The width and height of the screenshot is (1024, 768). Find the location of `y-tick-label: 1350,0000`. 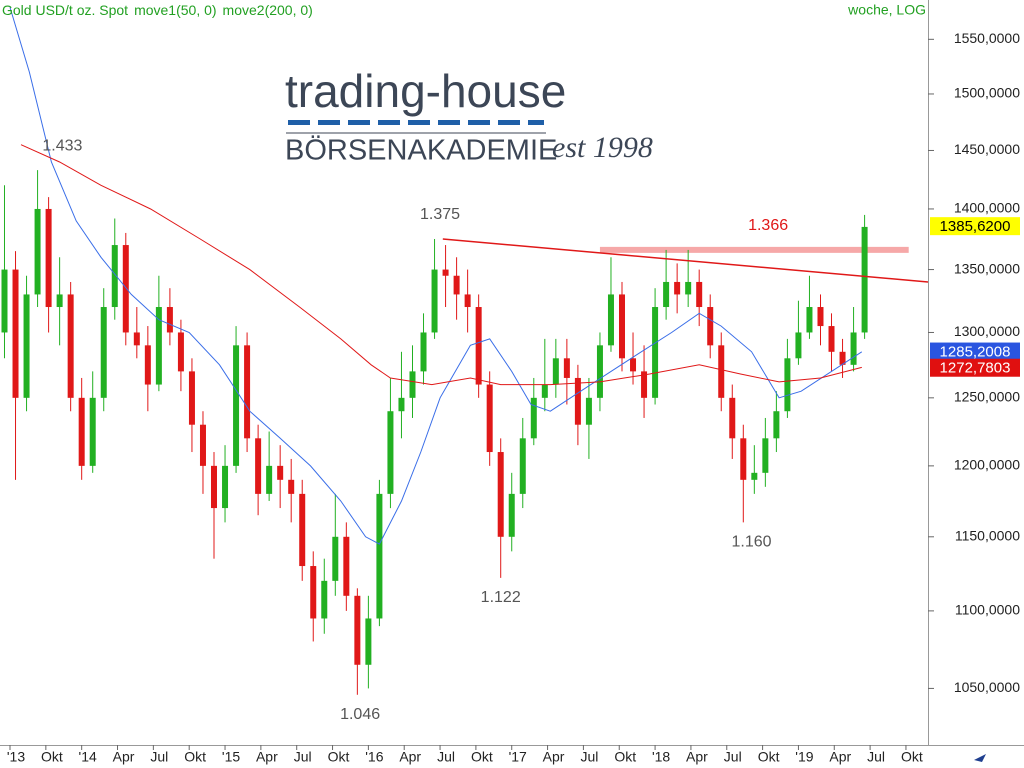

y-tick-label: 1350,0000 is located at coordinates (987, 268).